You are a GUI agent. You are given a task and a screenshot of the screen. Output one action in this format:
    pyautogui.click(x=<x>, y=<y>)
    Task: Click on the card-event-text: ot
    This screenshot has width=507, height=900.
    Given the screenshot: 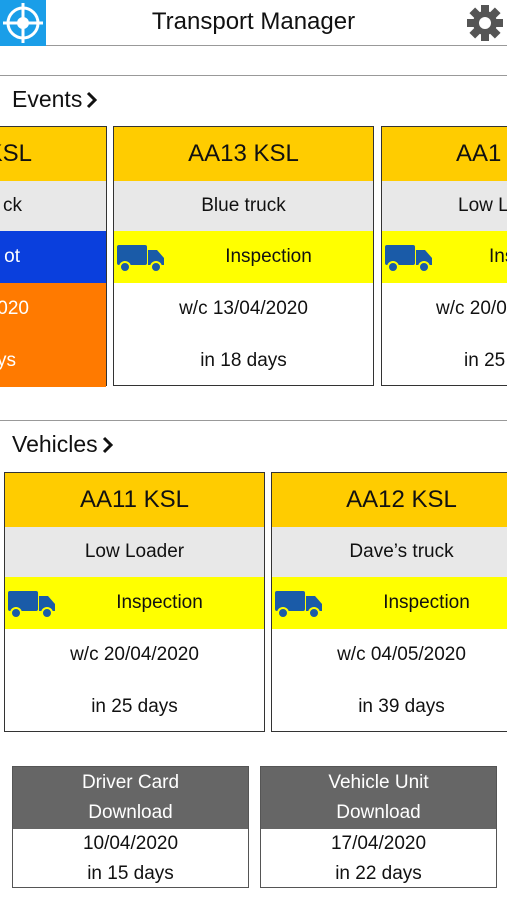 What is the action you would take?
    pyautogui.click(x=12, y=256)
    